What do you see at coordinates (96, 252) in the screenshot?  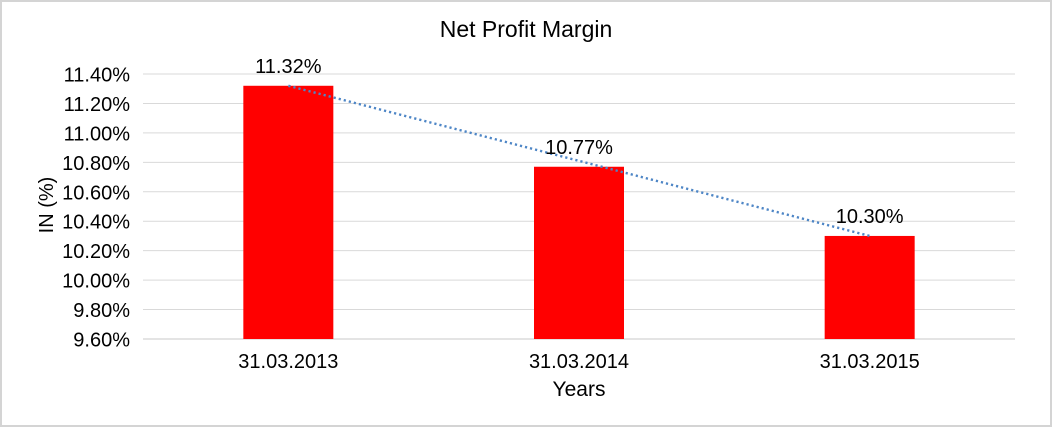 I see `y-tick-label: 10.20%` at bounding box center [96, 252].